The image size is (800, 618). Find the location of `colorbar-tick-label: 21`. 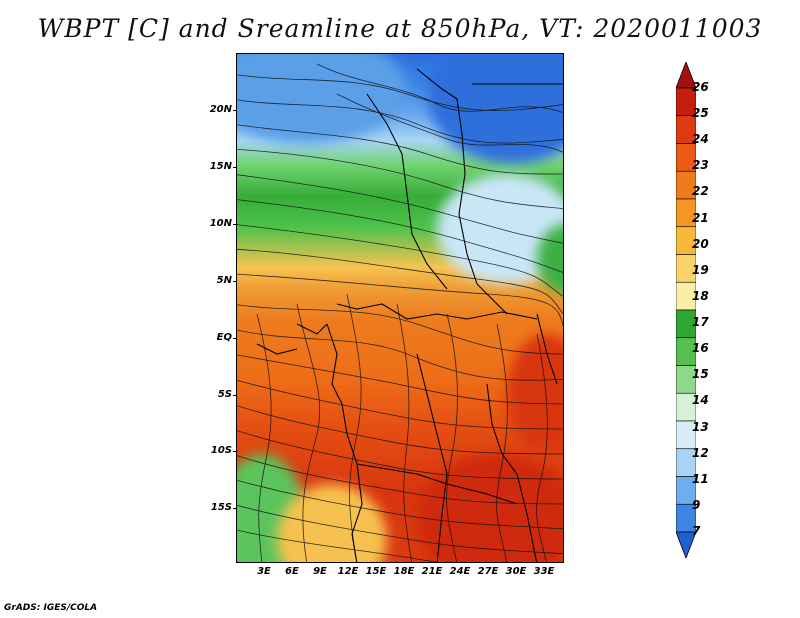

colorbar-tick-label: 21 is located at coordinates (700, 217).